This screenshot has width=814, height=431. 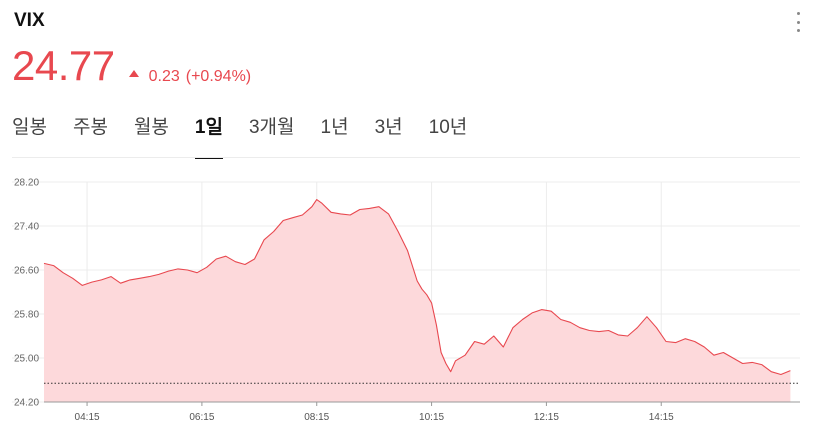 I want to click on price-row: 24.77 0.23 (+0.94%), so click(x=131, y=66).